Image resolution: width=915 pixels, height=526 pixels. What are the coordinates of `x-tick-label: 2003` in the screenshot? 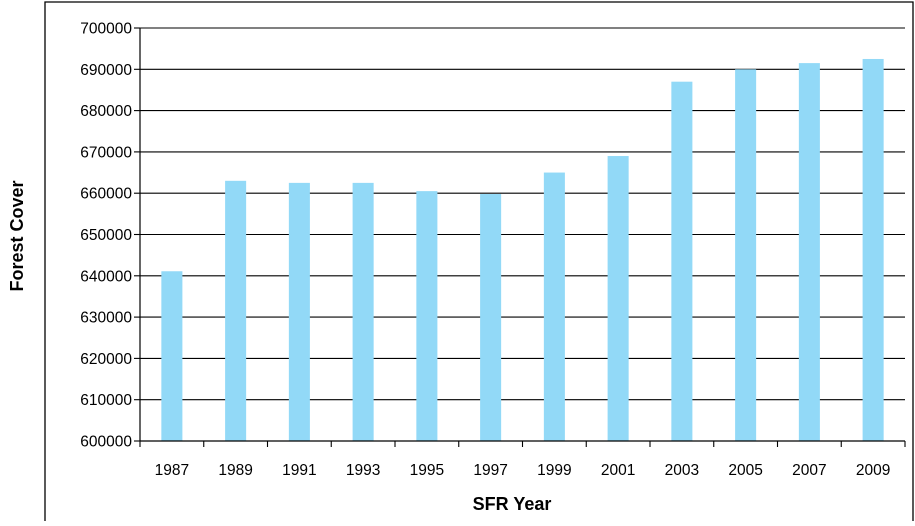 It's located at (682, 470).